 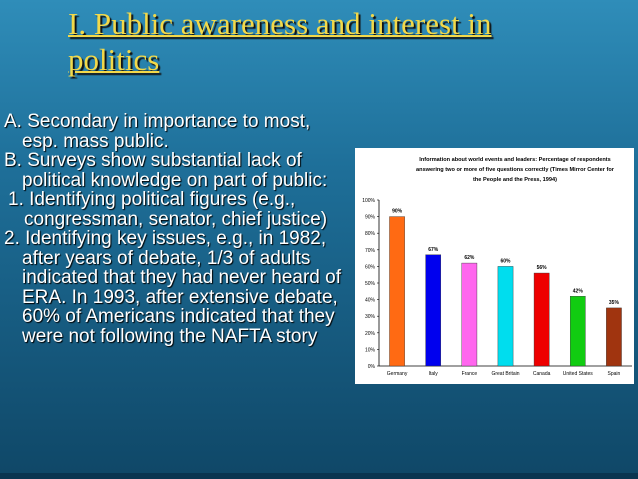 I want to click on x-category-label: Great Britain, so click(x=505, y=374).